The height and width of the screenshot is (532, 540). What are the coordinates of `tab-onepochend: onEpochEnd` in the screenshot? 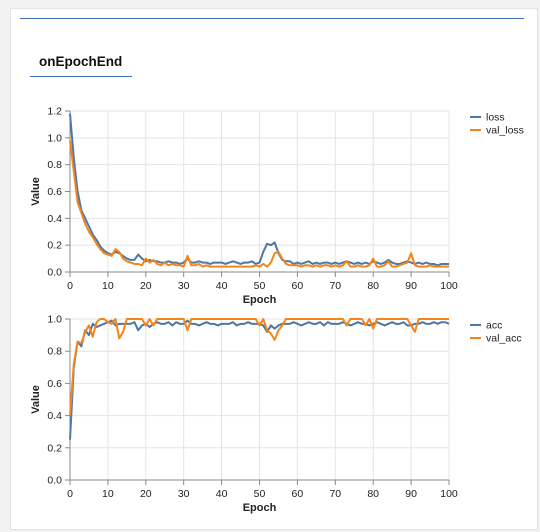 It's located at (81, 61).